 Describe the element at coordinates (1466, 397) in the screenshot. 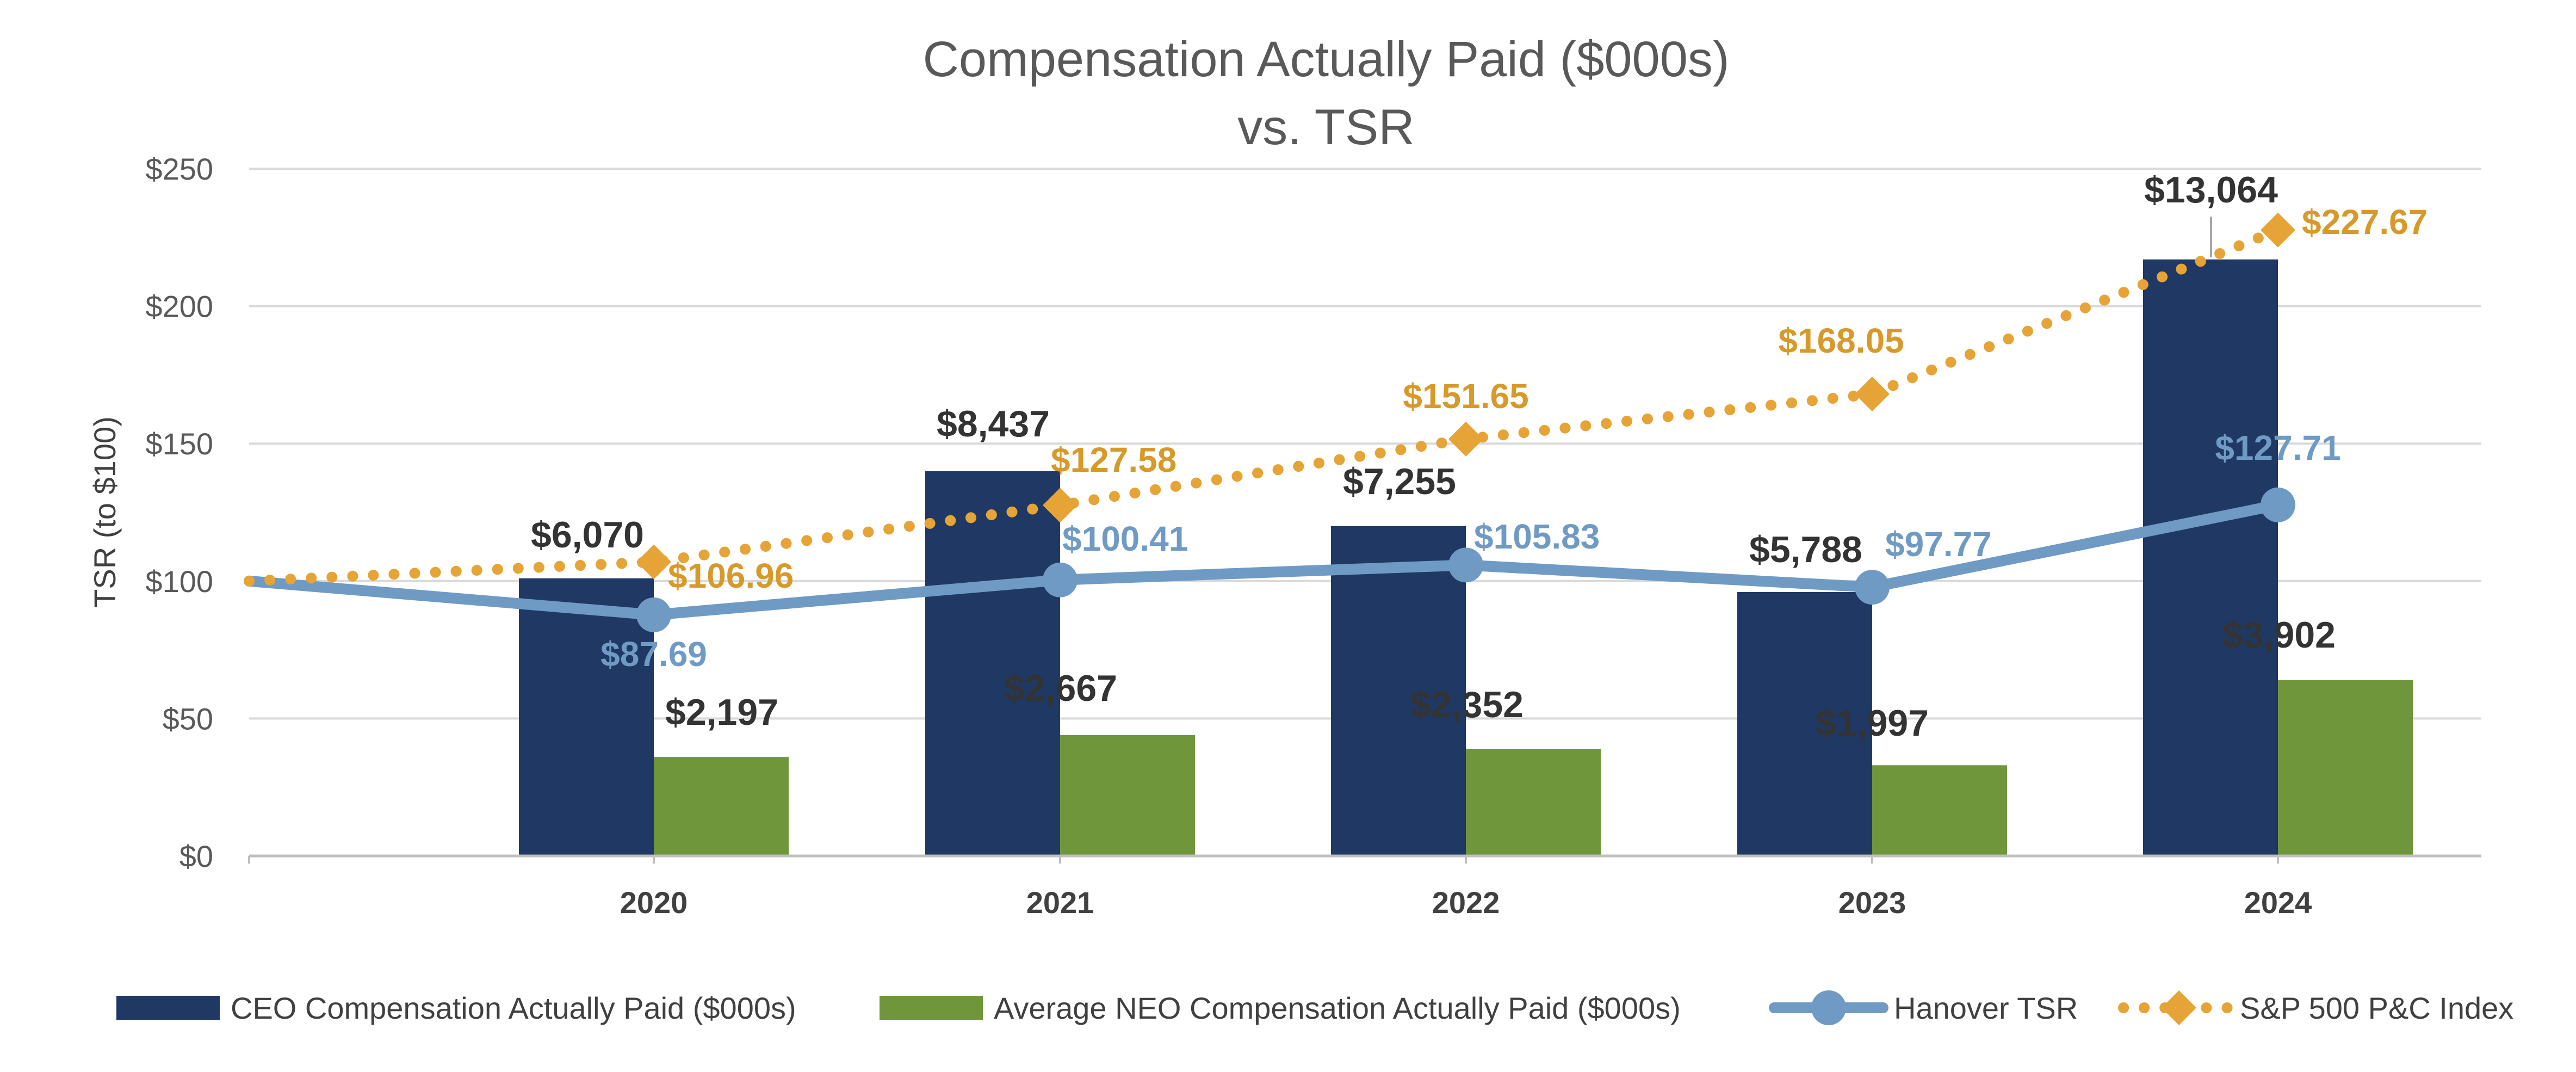

I see `data-label-sp500: $151.65` at that location.